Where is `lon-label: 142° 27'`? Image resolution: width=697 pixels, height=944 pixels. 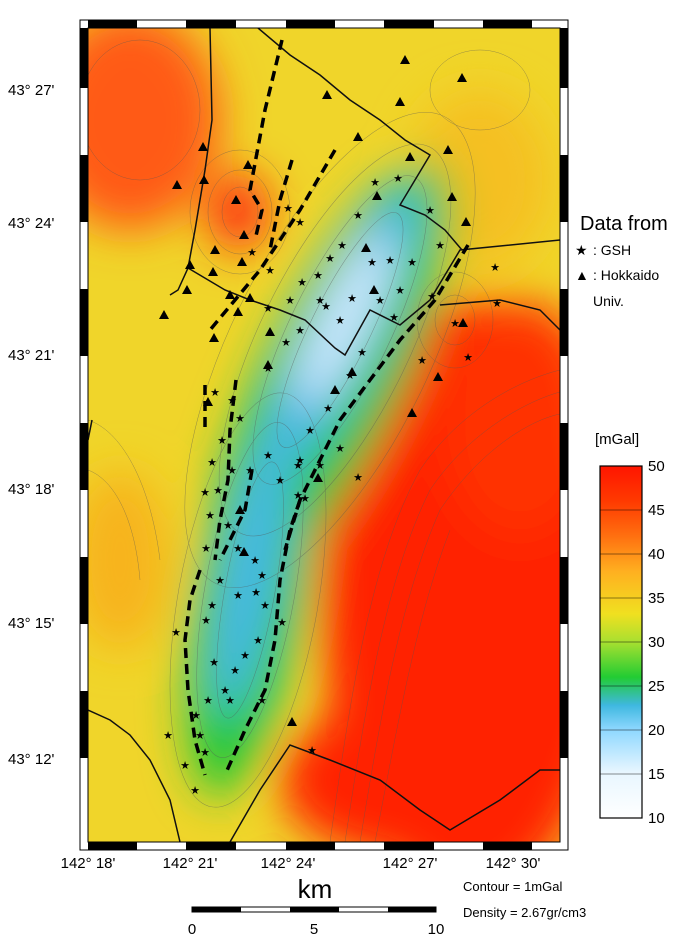 lon-label: 142° 27' is located at coordinates (410, 863).